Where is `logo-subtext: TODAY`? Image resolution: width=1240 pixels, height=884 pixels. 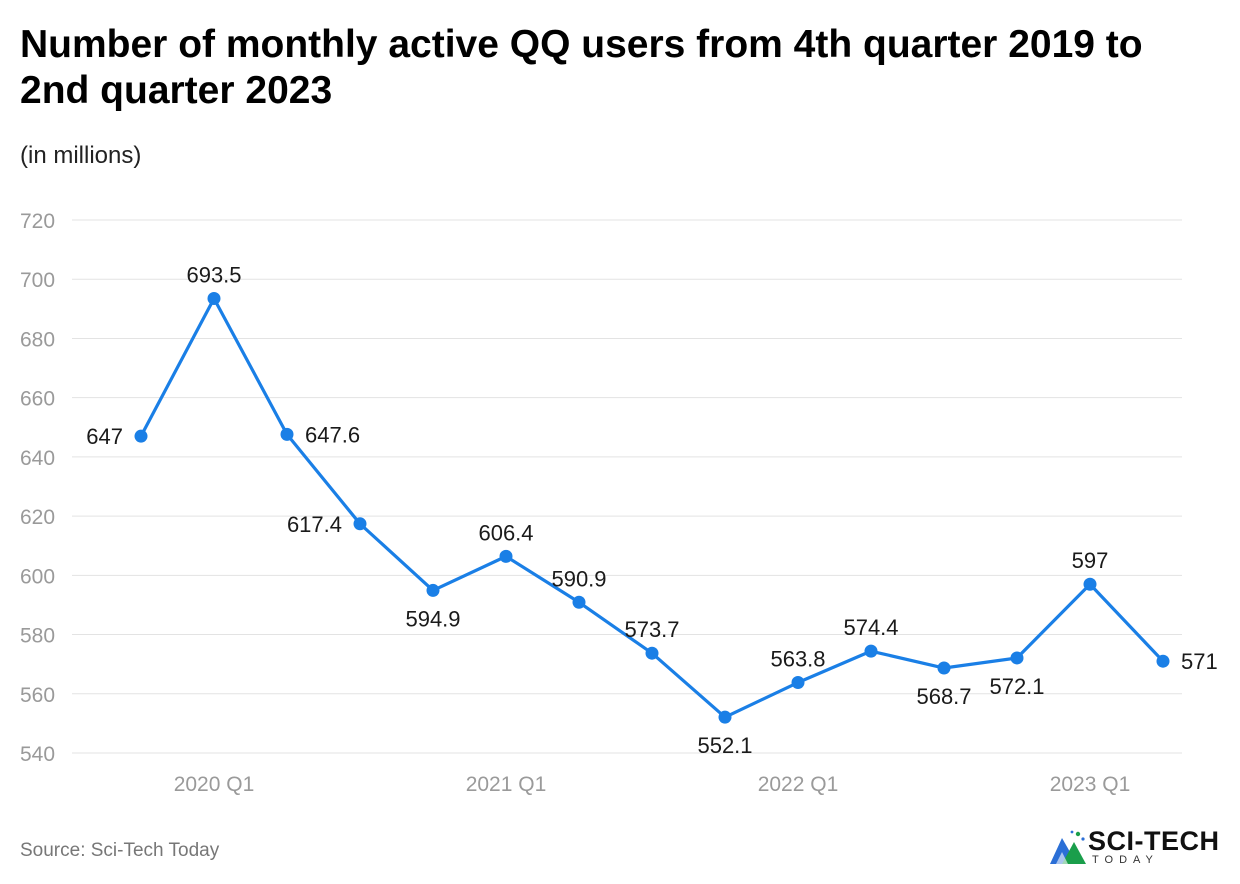 logo-subtext: TODAY is located at coordinates (1125, 860).